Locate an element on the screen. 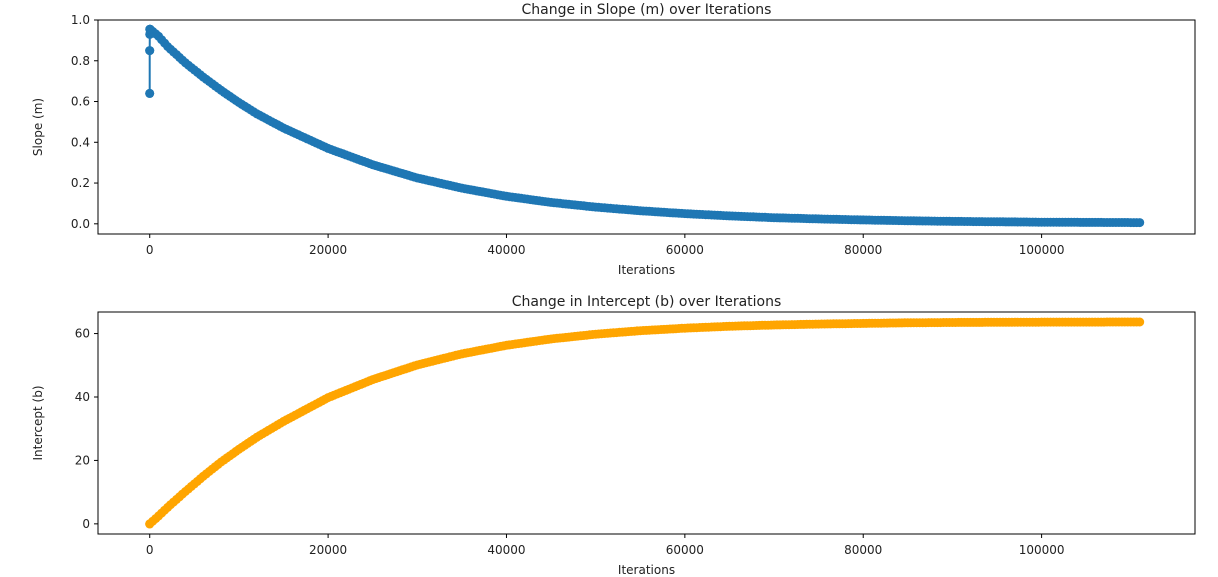  slope-x-tick-label: 100000 is located at coordinates (1042, 250).